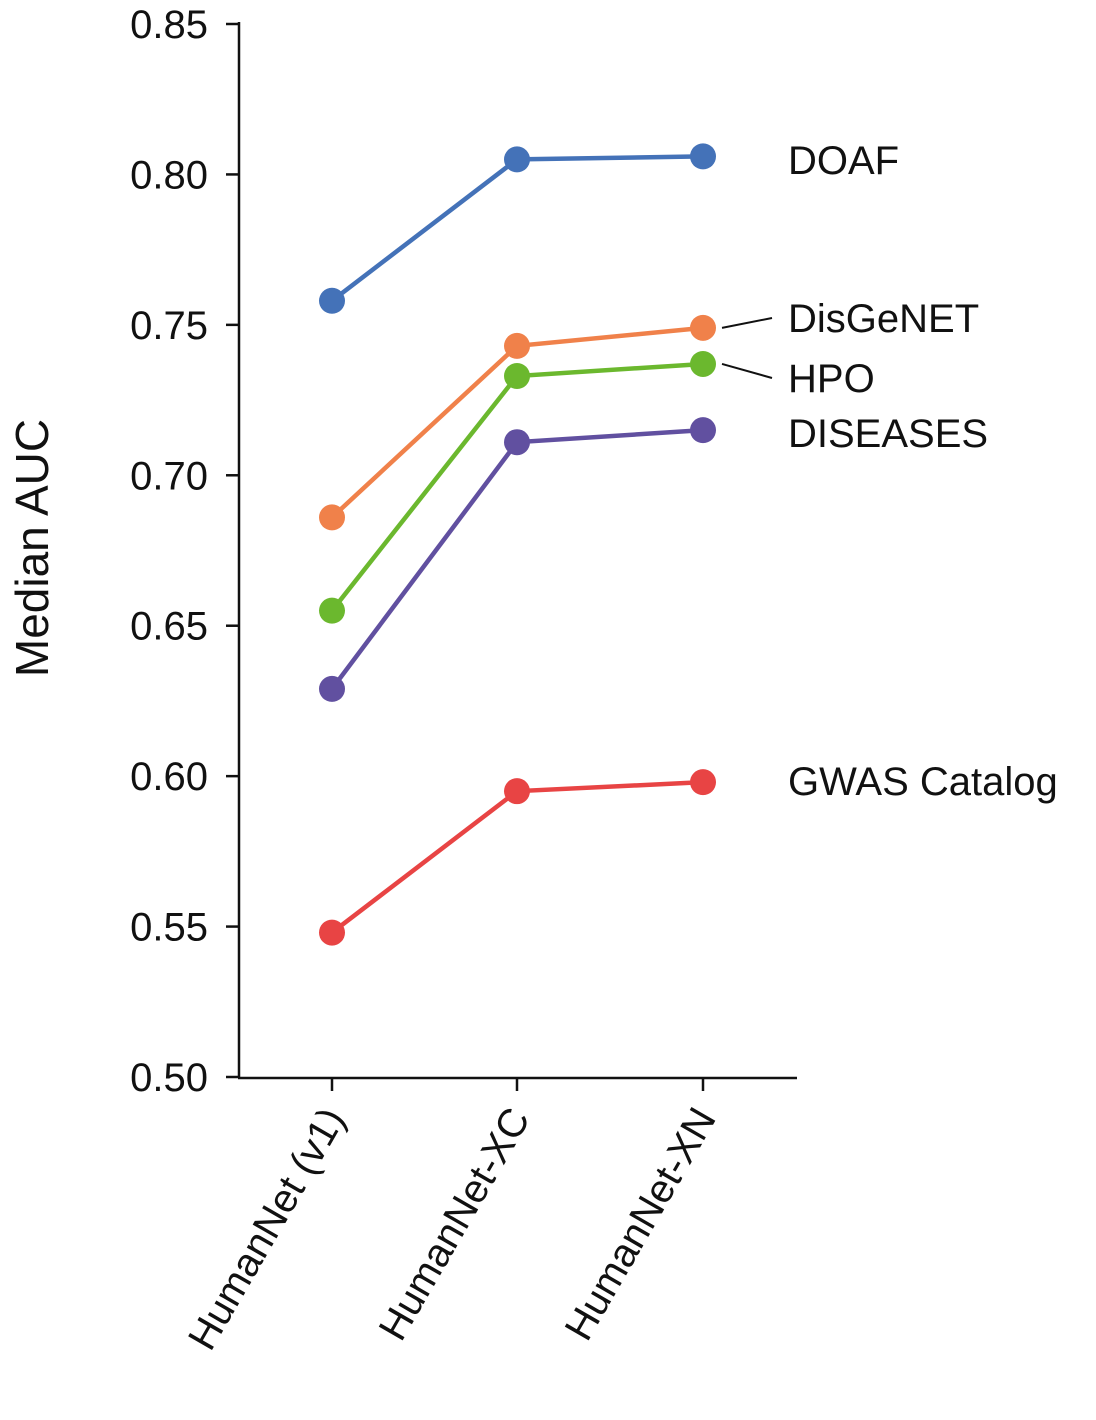  What do you see at coordinates (169, 777) in the screenshot?
I see `y-tick-label: 0.60` at bounding box center [169, 777].